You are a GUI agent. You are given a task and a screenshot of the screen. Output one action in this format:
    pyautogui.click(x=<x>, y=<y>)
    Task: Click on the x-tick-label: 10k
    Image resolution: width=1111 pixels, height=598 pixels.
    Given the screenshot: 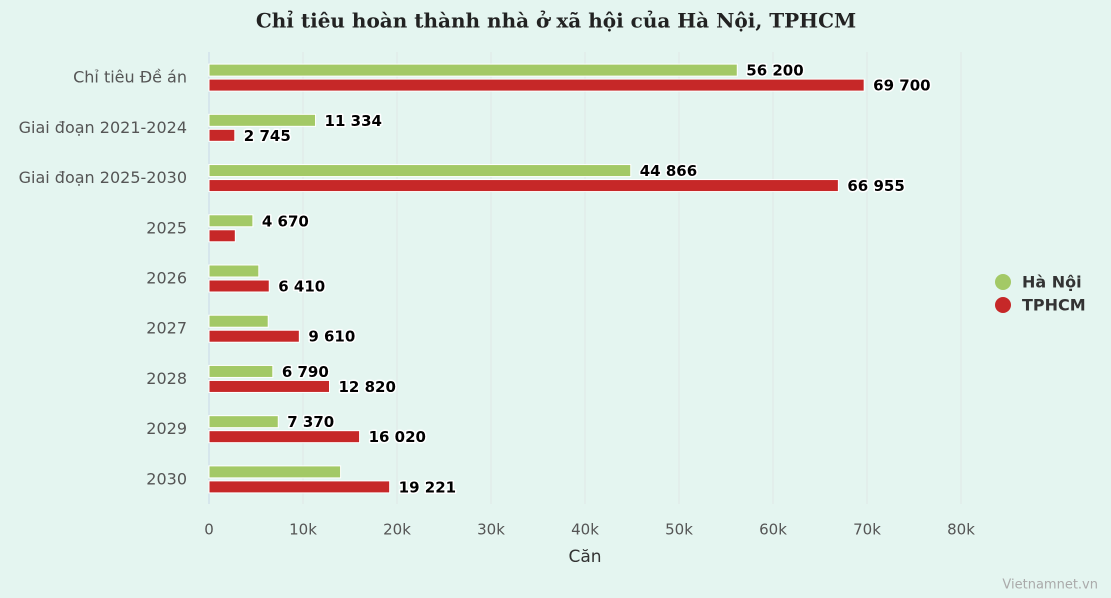 What is the action you would take?
    pyautogui.click(x=303, y=530)
    